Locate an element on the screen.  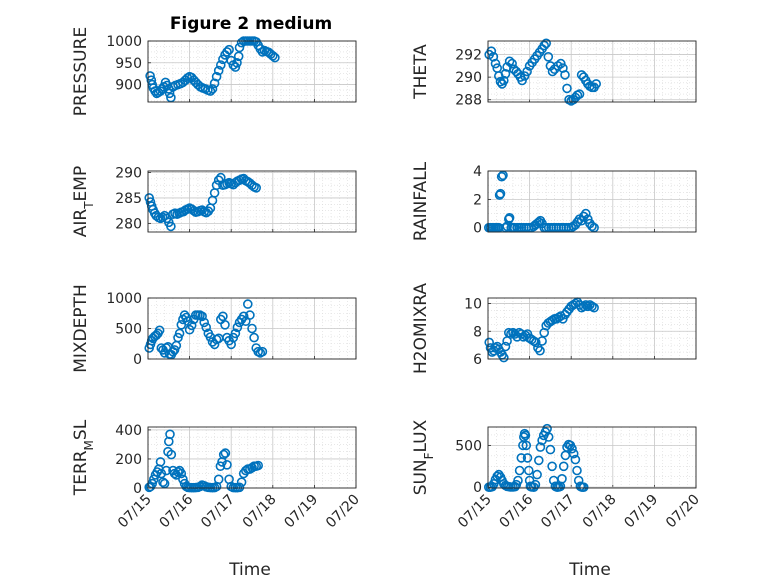
y-tick-label: 950 is located at coordinates (128, 64).